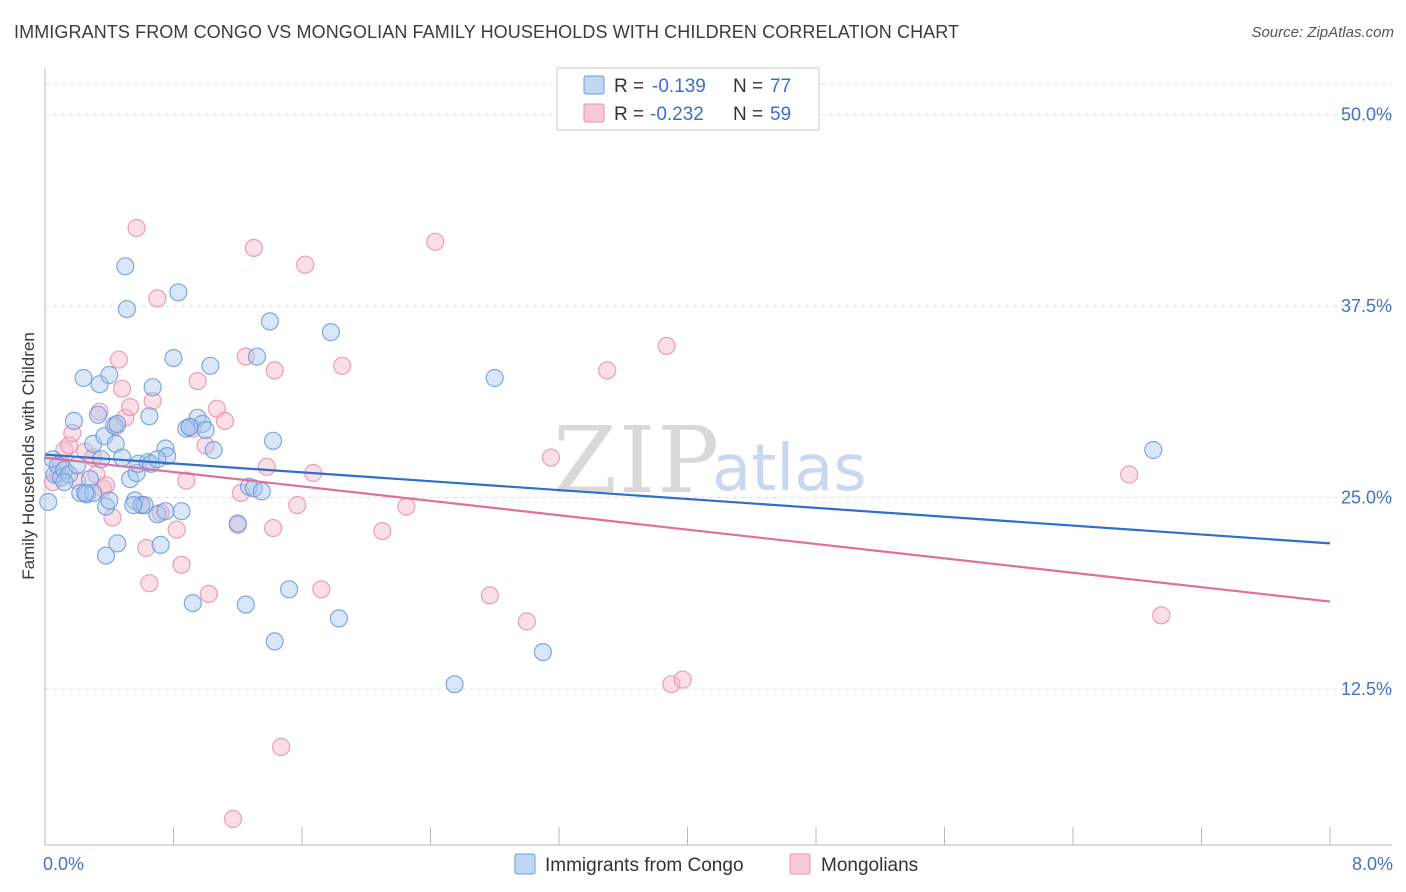  Describe the element at coordinates (679, 86) in the screenshot. I see `legend-r-value-1: -0.139` at that location.